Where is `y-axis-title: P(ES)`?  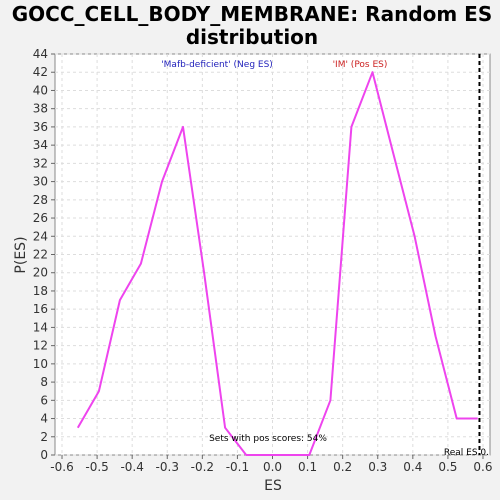 y-axis-title: P(ES) is located at coordinates (21, 254).